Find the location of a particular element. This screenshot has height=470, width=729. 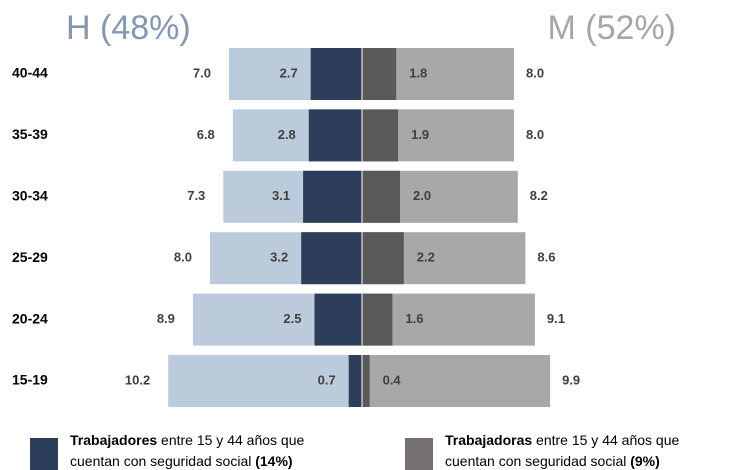

left-insured-label: 0.7 is located at coordinates (327, 379).